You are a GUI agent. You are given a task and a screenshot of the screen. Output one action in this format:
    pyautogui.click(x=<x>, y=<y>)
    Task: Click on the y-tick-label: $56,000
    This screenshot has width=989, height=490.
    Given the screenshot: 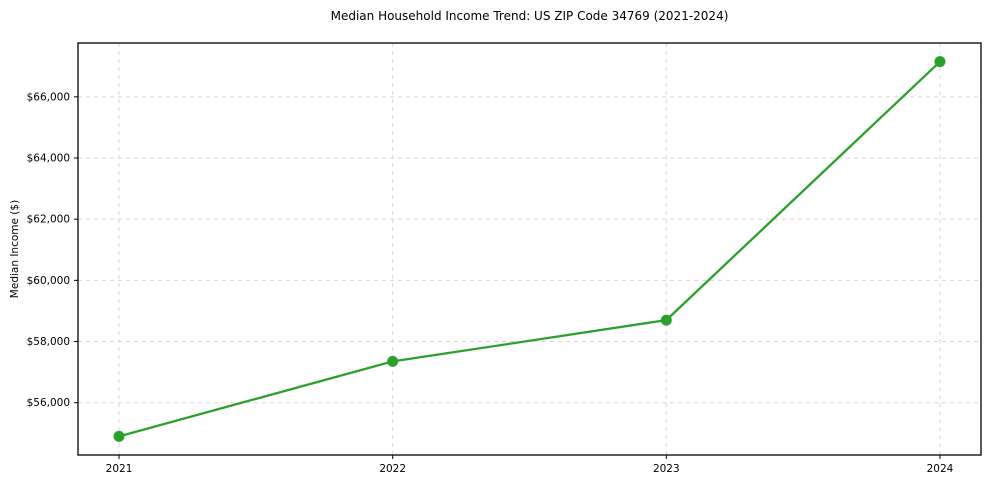 What is the action you would take?
    pyautogui.click(x=48, y=403)
    